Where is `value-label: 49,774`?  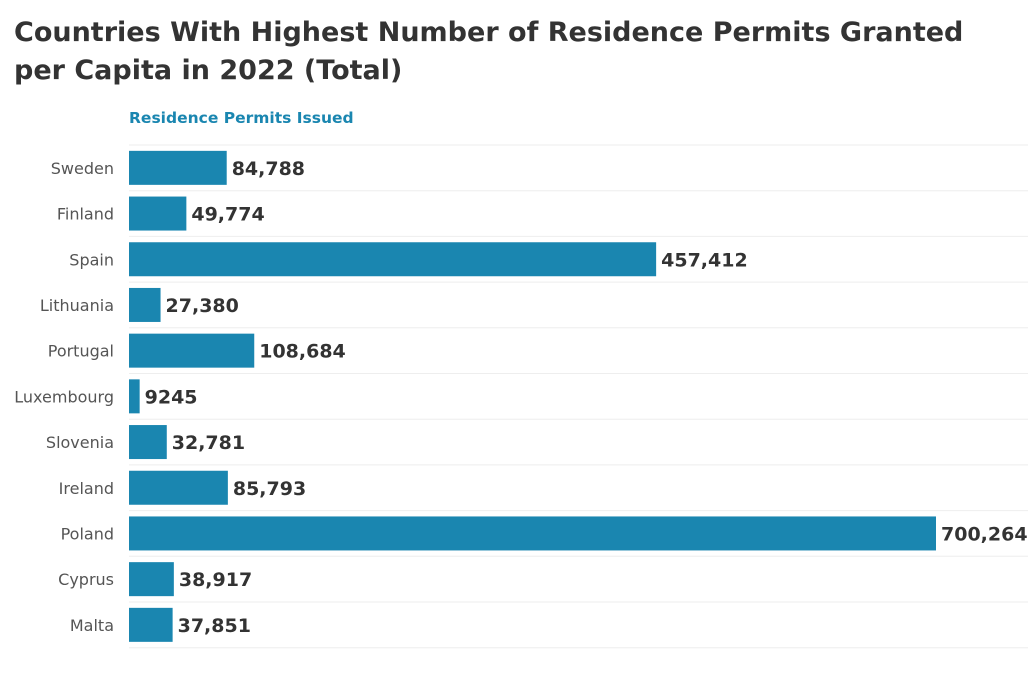 value-label: 49,774 is located at coordinates (227, 215).